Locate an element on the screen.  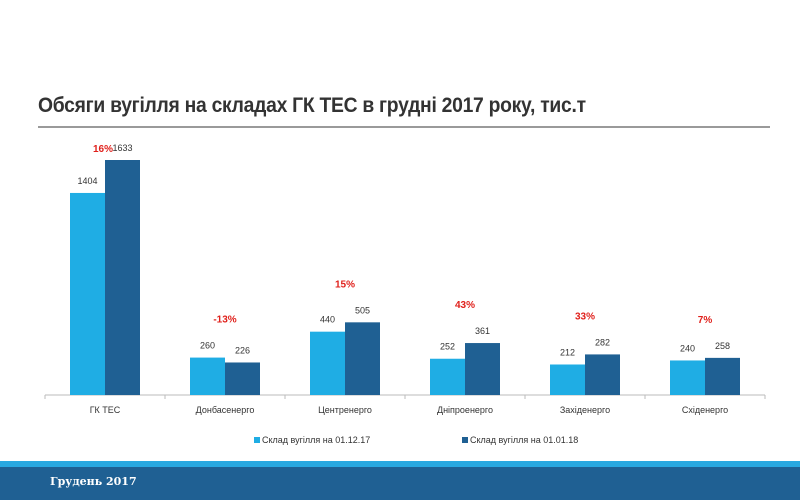
x-tick-label: Західенерго is located at coordinates (585, 410).